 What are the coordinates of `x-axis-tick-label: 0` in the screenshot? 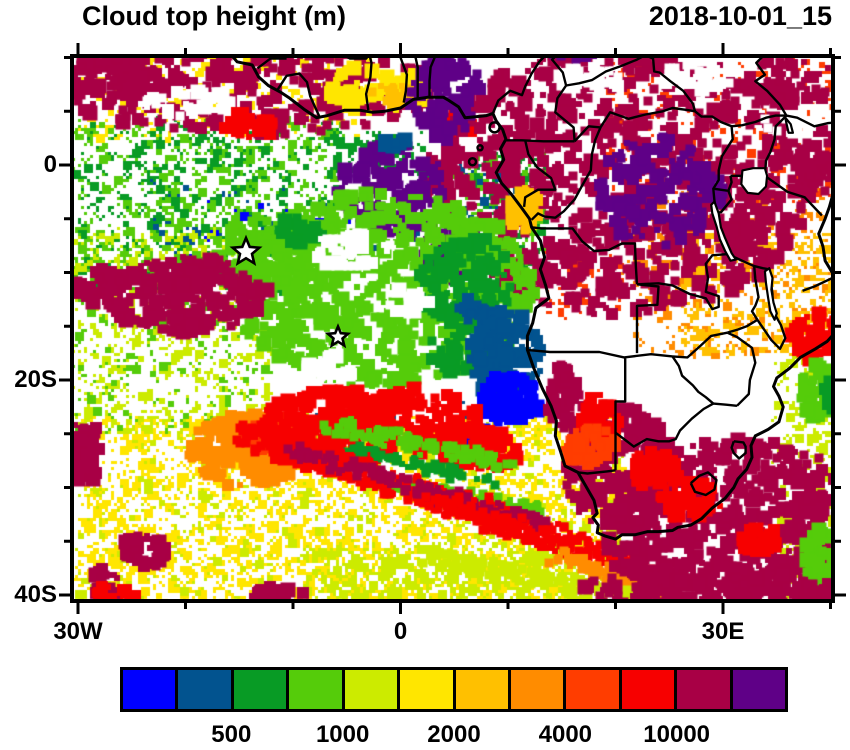 It's located at (400, 631).